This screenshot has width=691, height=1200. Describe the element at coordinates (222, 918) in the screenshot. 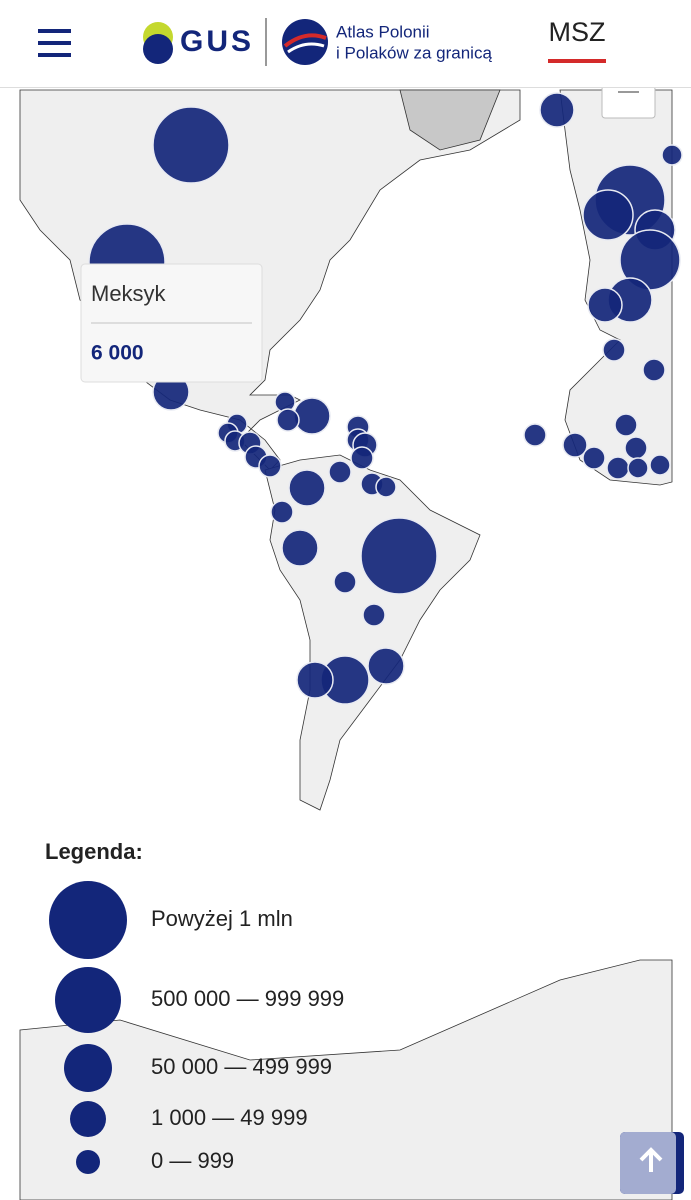

I see `legend-label: Powyżej 1 mln` at that location.